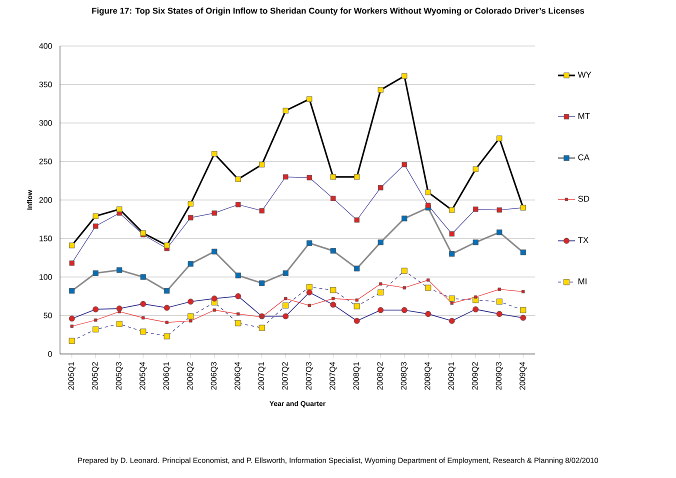  Describe the element at coordinates (585, 75) in the screenshot. I see `legend-label: WY` at that location.